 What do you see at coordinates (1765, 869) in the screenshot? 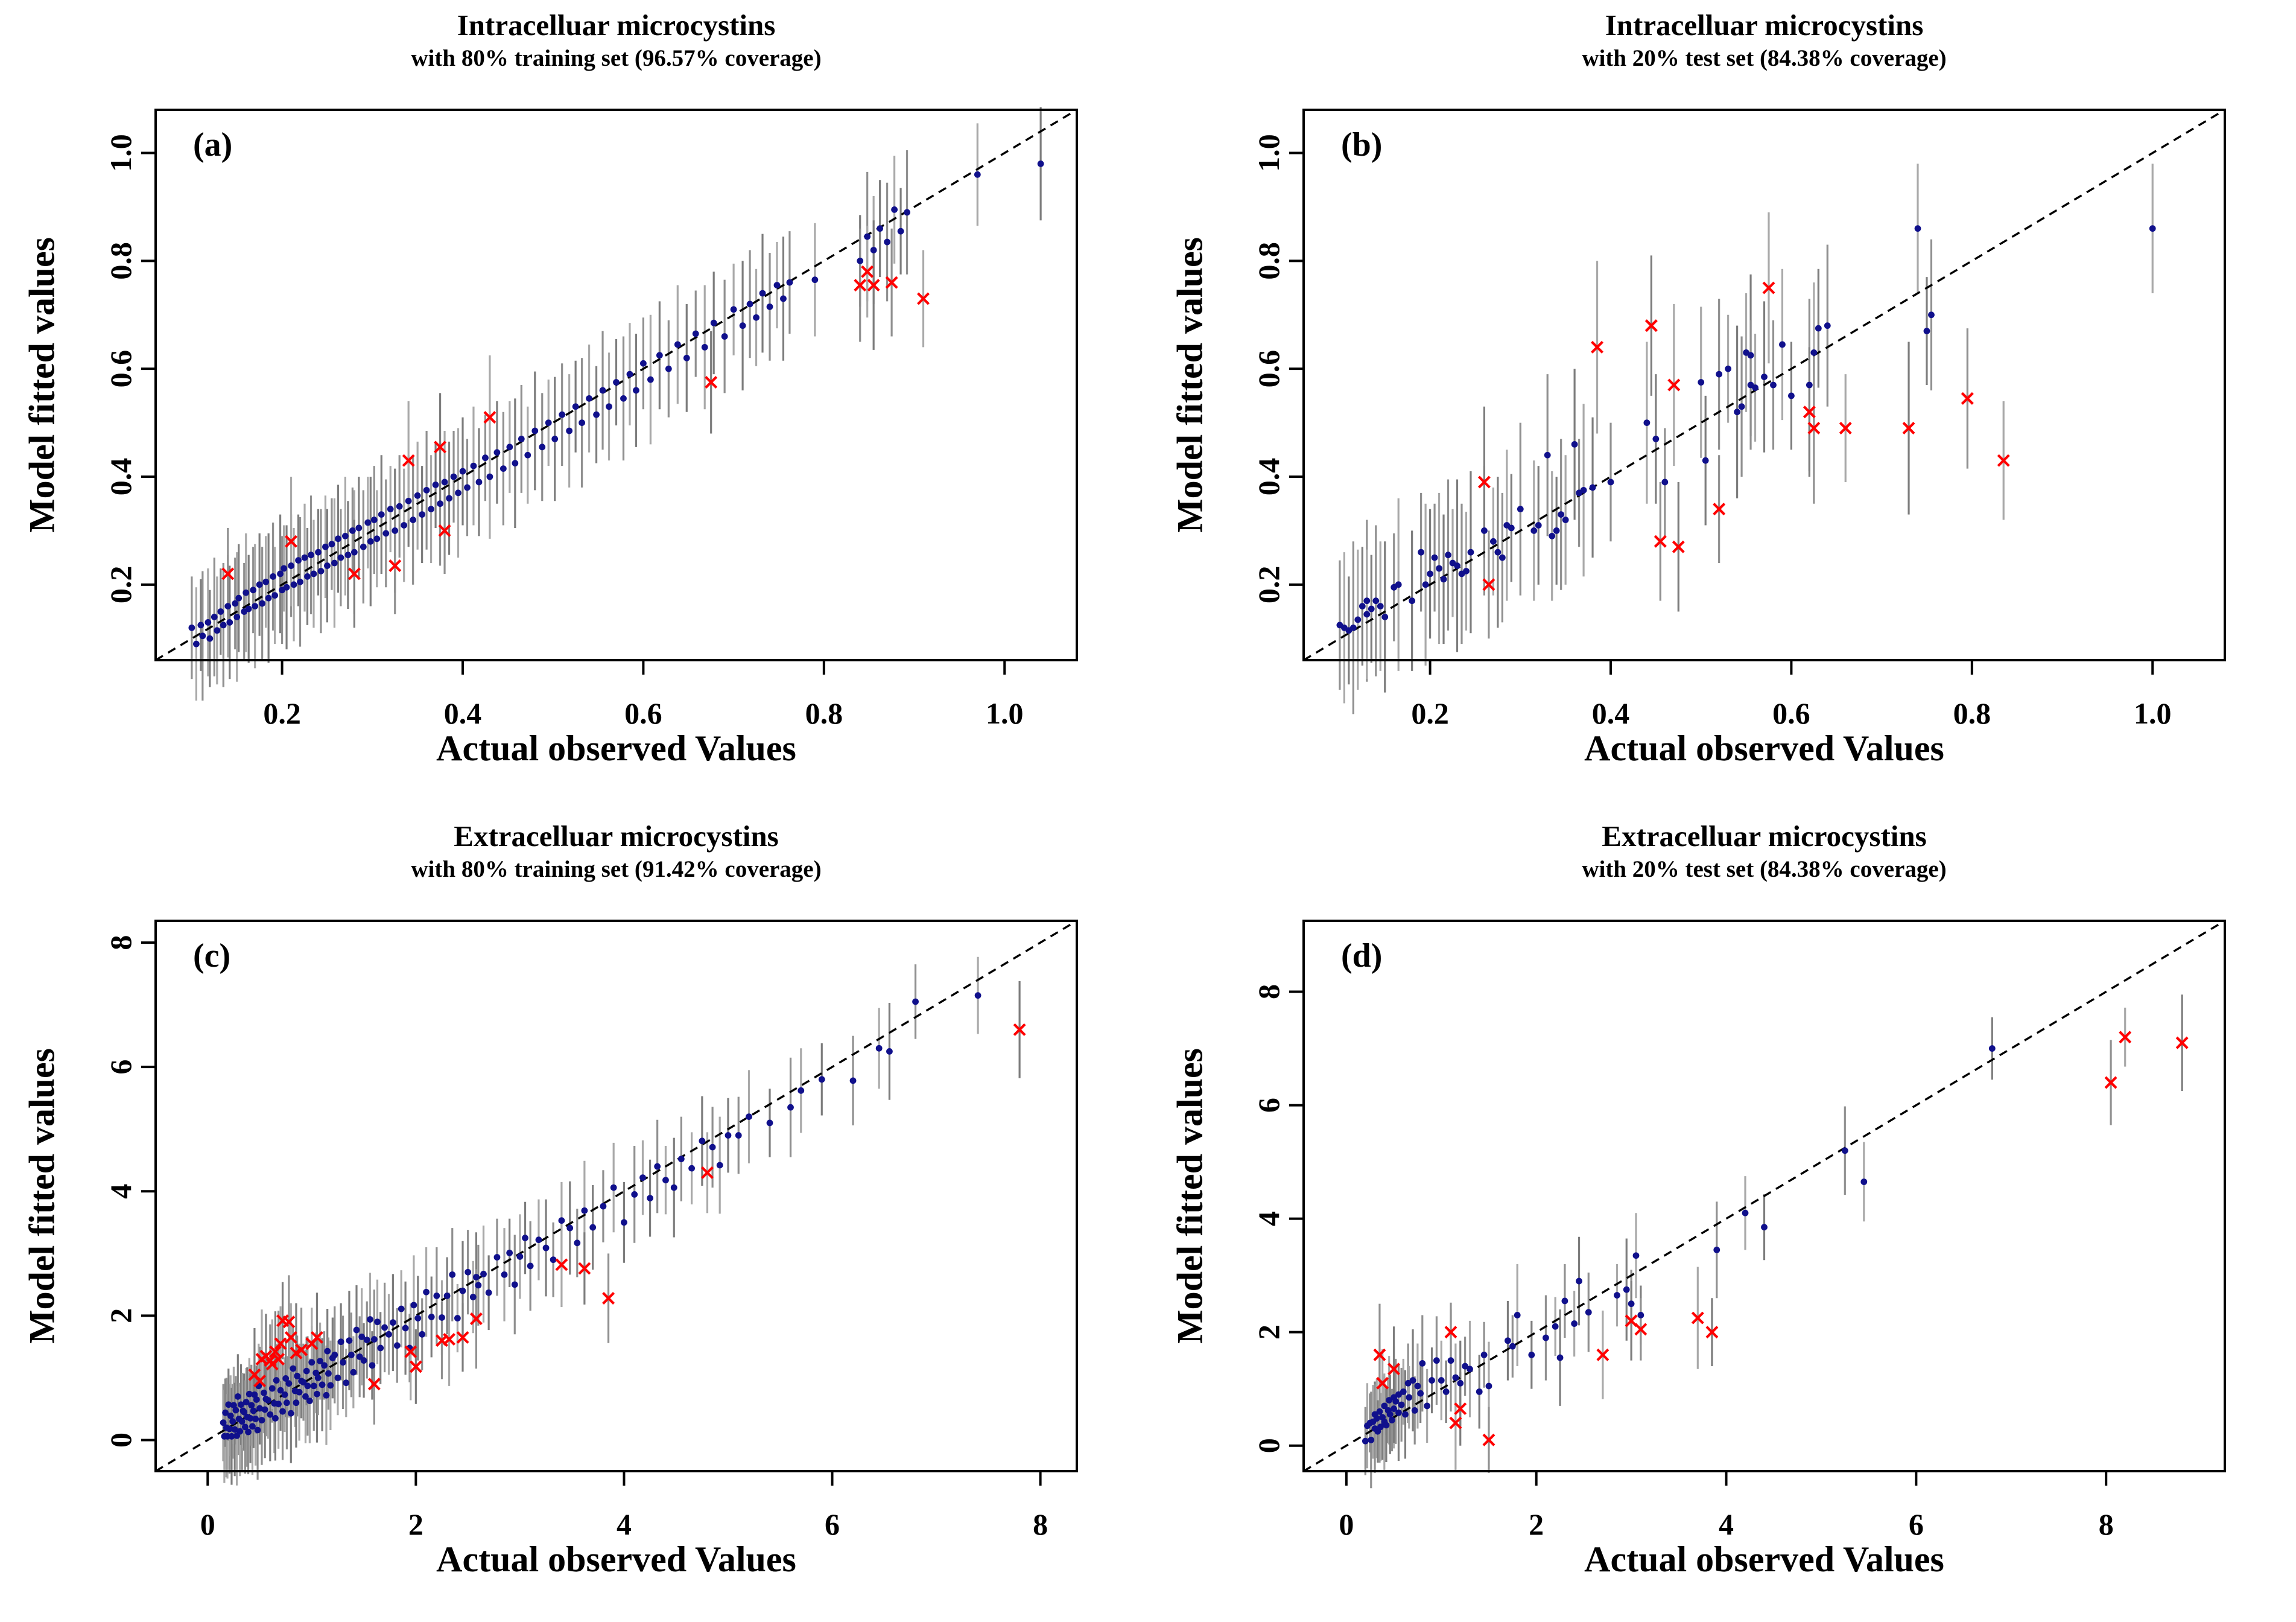
I see `panel-d-subtitle: with 20% test set (84.38% coverage)` at bounding box center [1765, 869].